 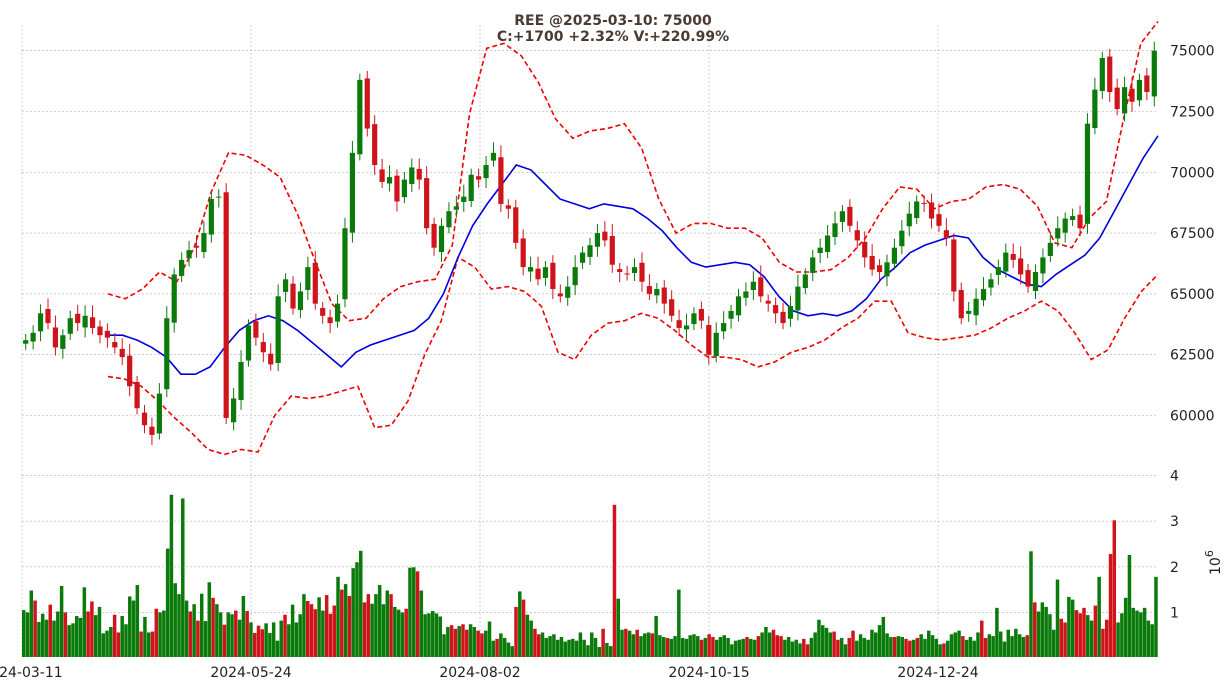 I want to click on y-tick-label: 65000, so click(x=1192, y=295).